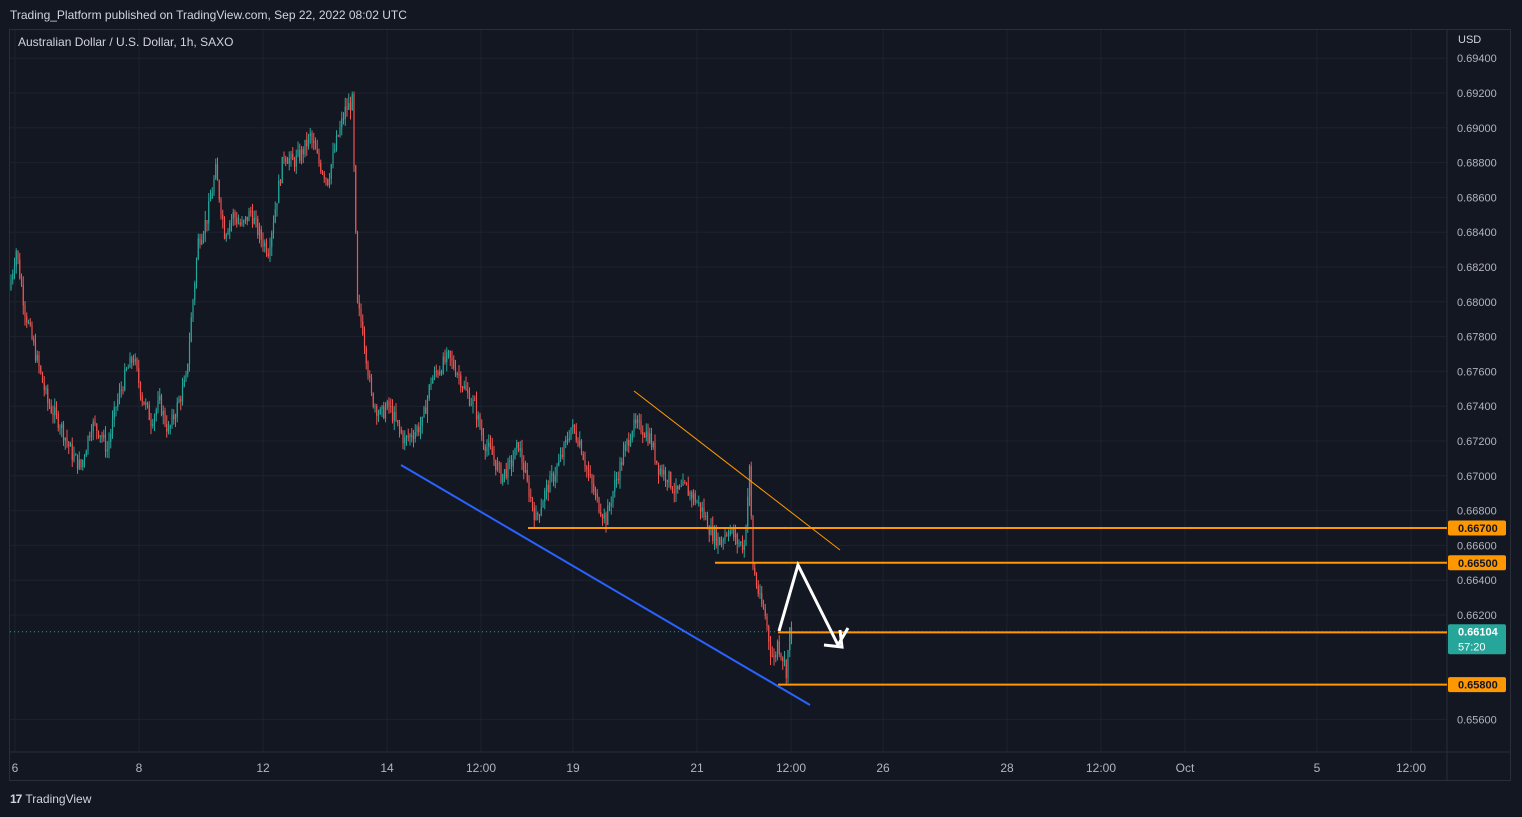 Image resolution: width=1522 pixels, height=817 pixels. Describe the element at coordinates (1477, 512) in the screenshot. I see `y-tick-label: 0.66800` at that location.